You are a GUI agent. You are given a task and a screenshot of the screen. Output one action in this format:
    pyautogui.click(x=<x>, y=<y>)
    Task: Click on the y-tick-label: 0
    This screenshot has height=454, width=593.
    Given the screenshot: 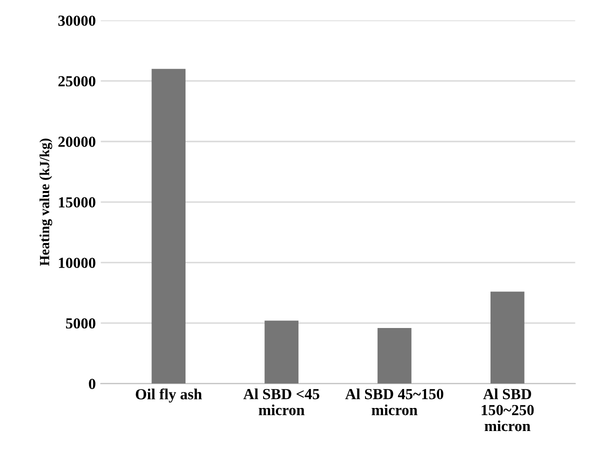 What is the action you would take?
    pyautogui.click(x=92, y=384)
    